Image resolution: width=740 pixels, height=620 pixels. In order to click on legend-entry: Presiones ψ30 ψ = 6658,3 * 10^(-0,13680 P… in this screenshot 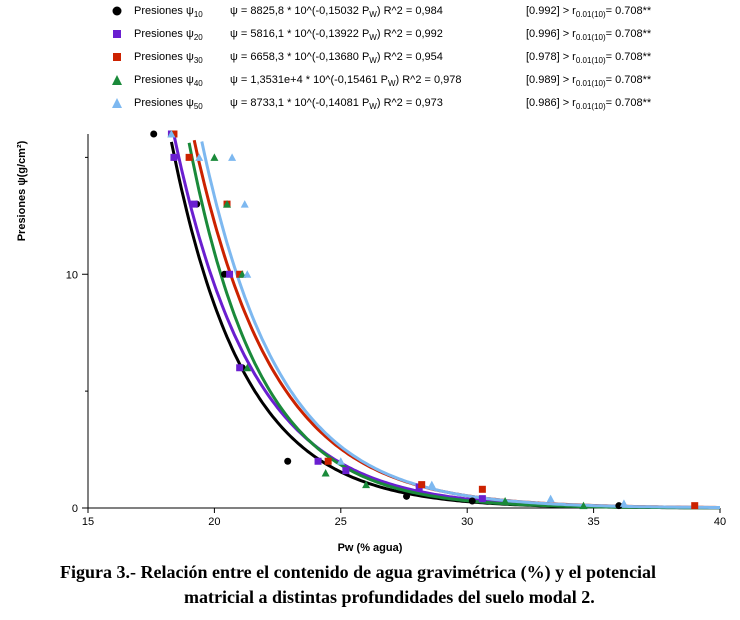, I will do `click(418, 57)`.